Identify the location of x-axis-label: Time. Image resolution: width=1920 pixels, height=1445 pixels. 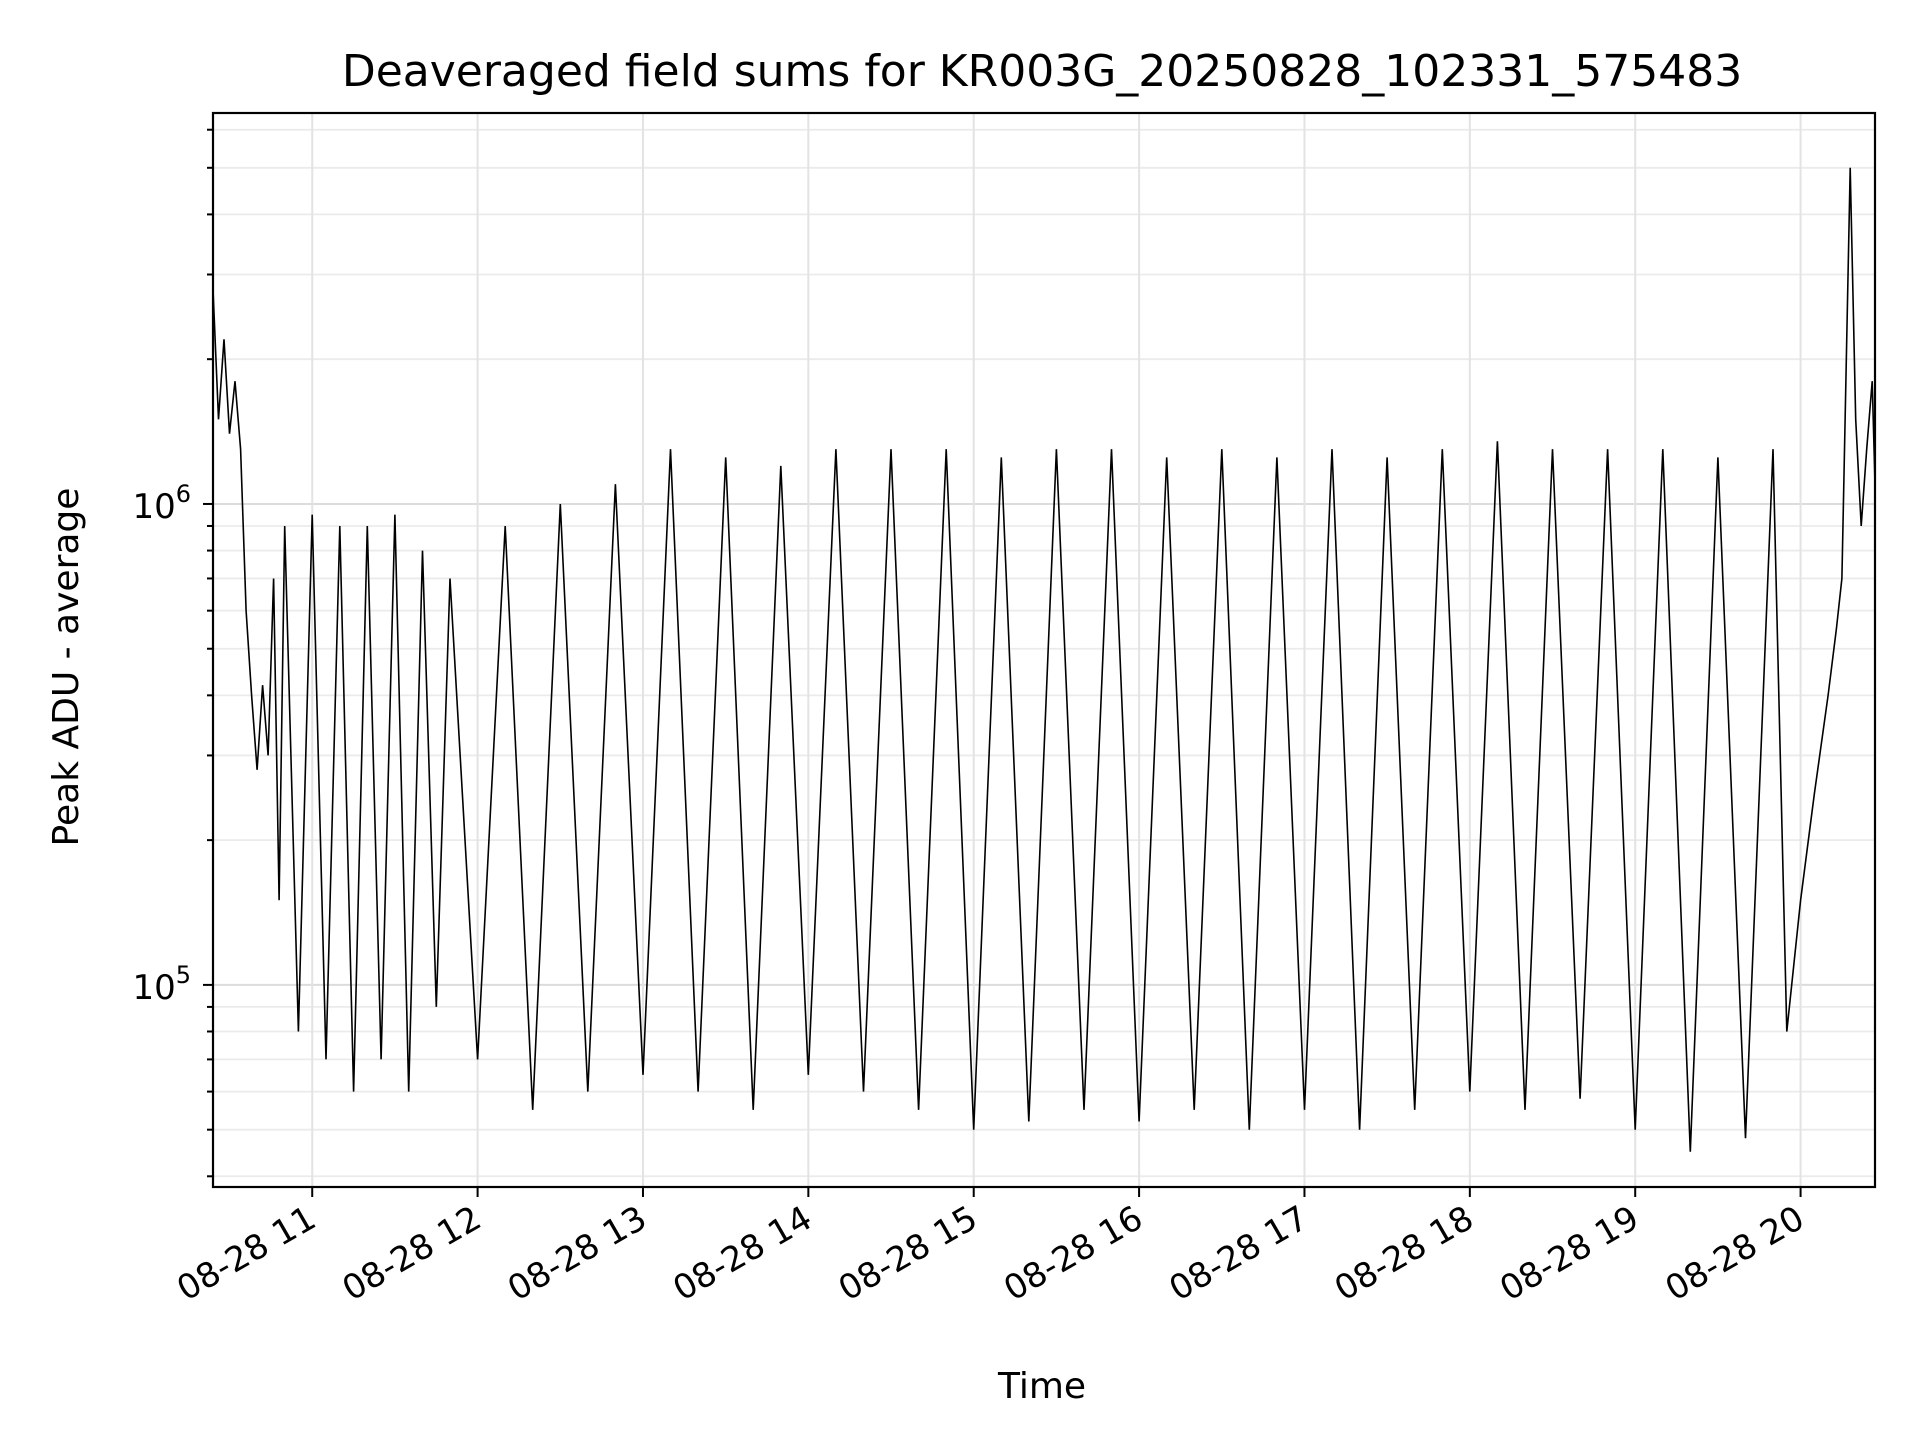
(1041, 1386).